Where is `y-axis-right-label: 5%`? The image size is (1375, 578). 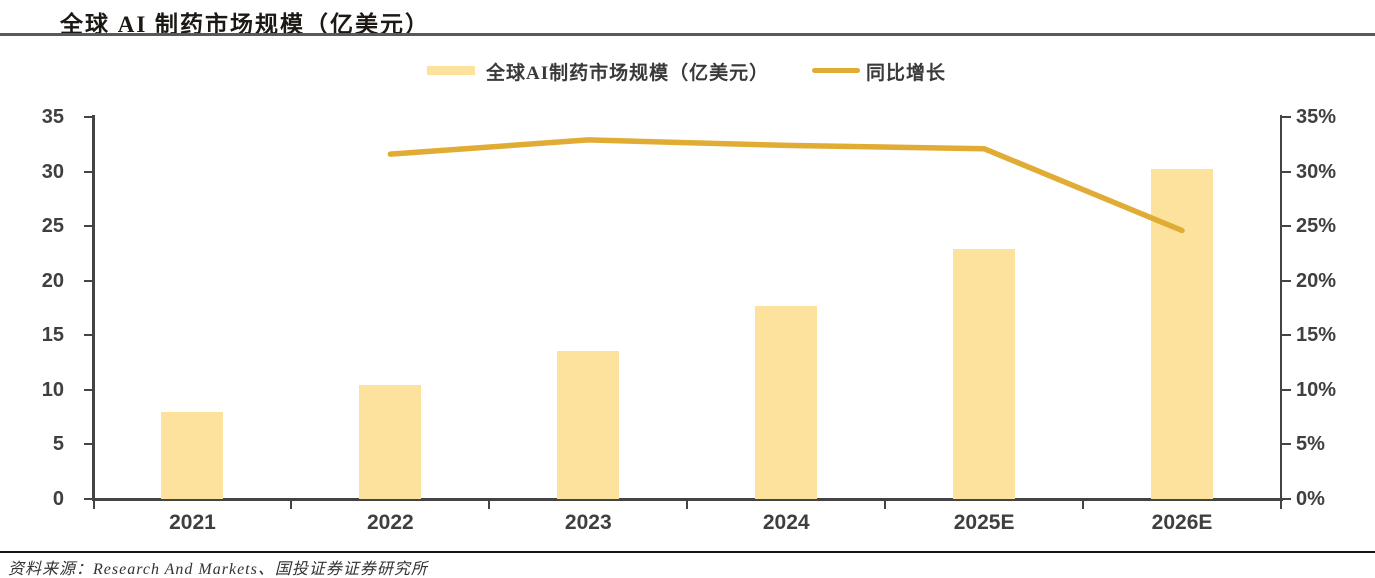
y-axis-right-label: 5% is located at coordinates (1310, 444).